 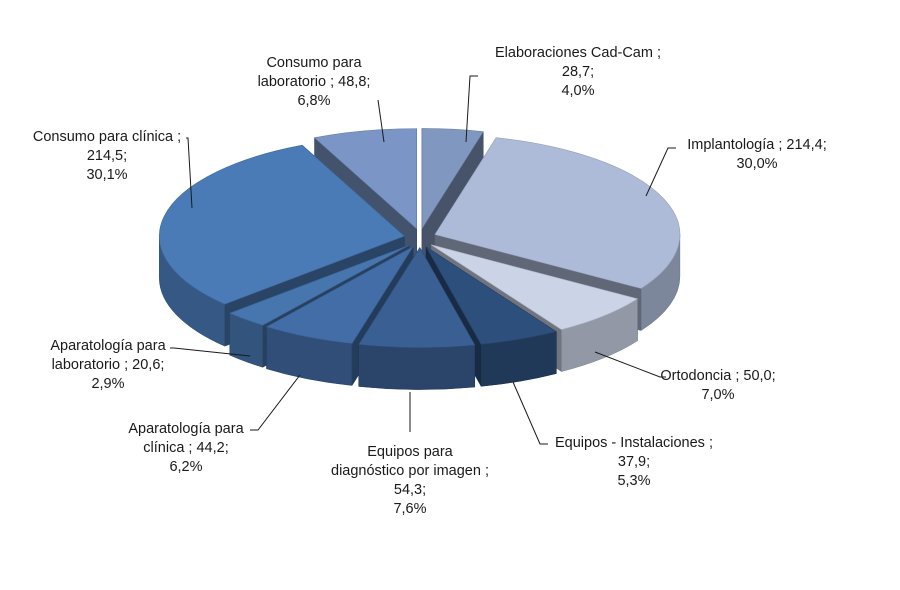 What do you see at coordinates (557, 213) in the screenshot?
I see `pie-slice-implantolog-a` at bounding box center [557, 213].